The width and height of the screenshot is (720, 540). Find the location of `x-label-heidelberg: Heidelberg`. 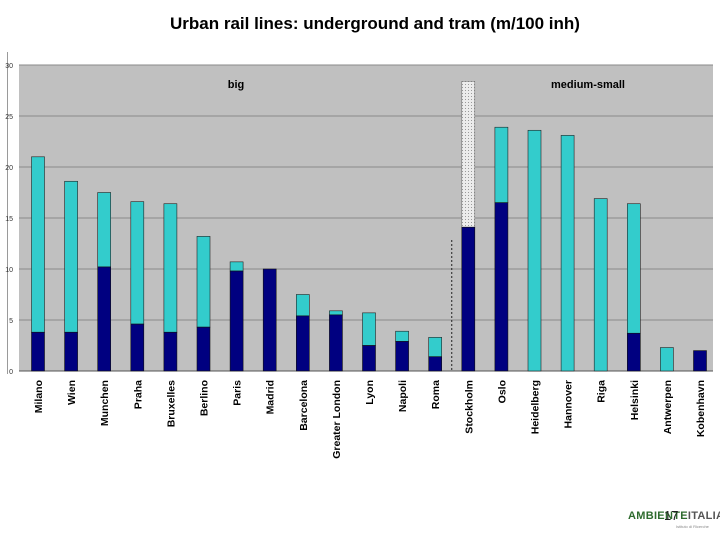

x-label-heidelberg: Heidelberg is located at coordinates (536, 407).